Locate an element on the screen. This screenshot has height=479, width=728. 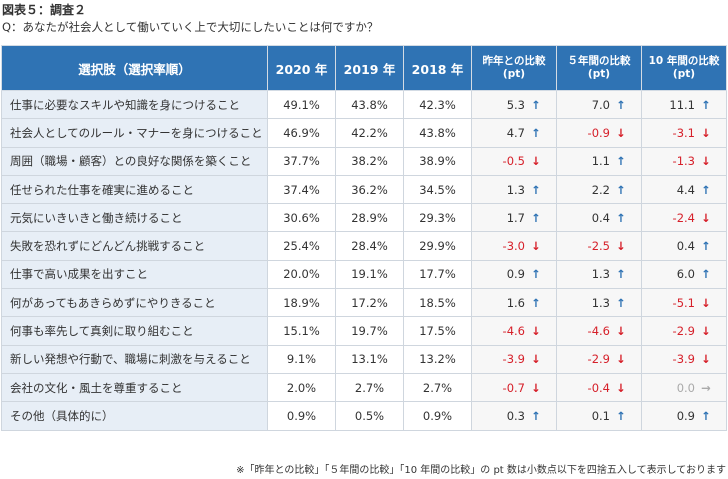
header-2020: 2020 年 is located at coordinates (301, 68).